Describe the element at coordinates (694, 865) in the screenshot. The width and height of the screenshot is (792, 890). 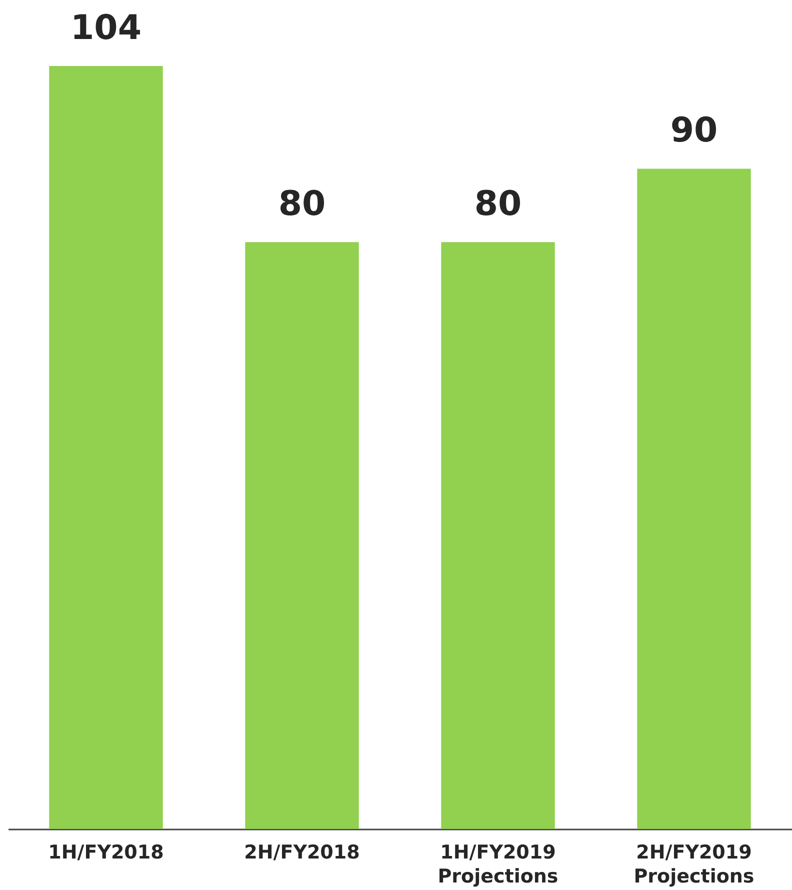
I see `x-tick-label: 2H/FY2019 Projections` at that location.